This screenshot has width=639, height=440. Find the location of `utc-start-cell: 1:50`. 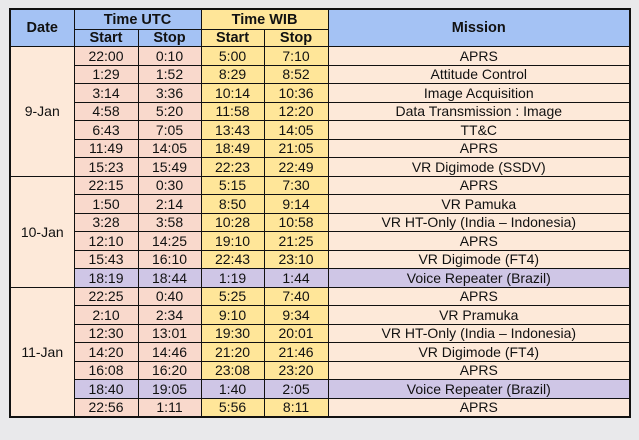

utc-start-cell: 1:50 is located at coordinates (106, 204).